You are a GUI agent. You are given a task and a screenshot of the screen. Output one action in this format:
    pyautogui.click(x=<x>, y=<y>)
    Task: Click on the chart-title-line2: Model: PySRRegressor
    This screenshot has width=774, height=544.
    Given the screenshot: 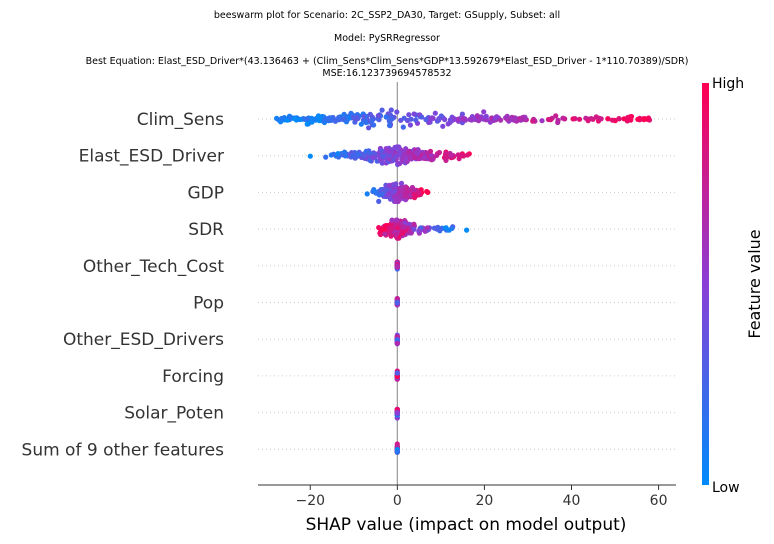 What is the action you would take?
    pyautogui.click(x=387, y=38)
    